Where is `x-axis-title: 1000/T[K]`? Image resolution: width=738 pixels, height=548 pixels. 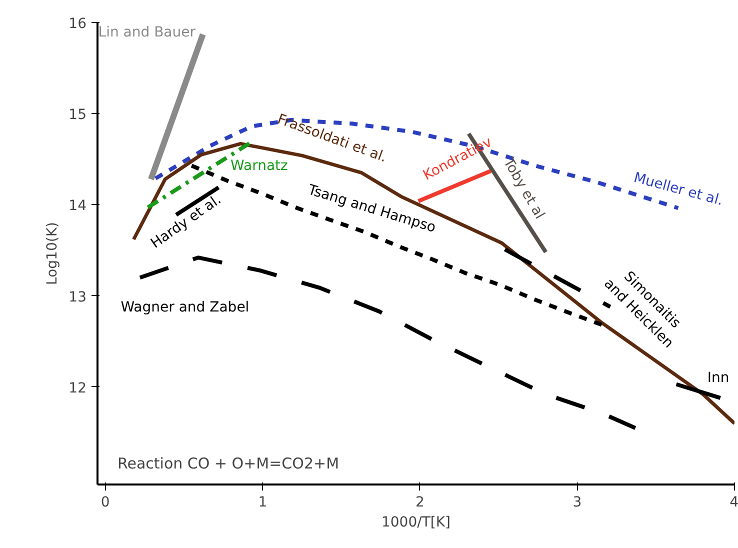 x-axis-title: 1000/T[K] is located at coordinates (416, 522).